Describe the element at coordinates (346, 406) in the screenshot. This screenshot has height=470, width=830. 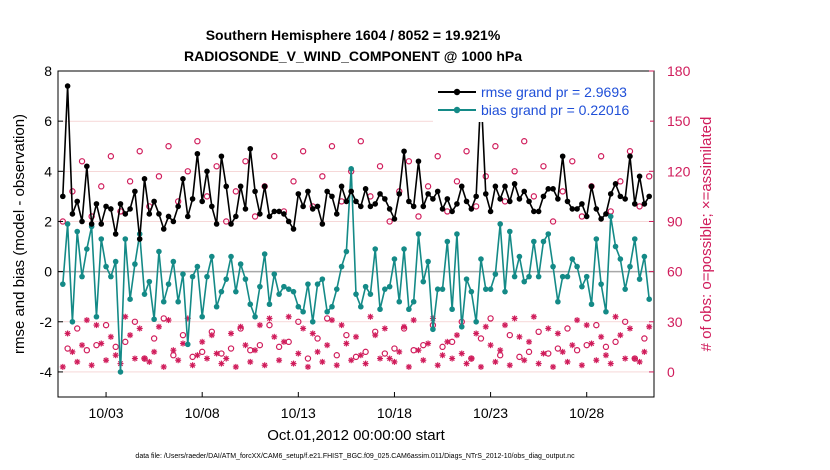
I see `x-axis-ticks: 10/03 10/08 10/13 10/18 10/23 10/28` at that location.